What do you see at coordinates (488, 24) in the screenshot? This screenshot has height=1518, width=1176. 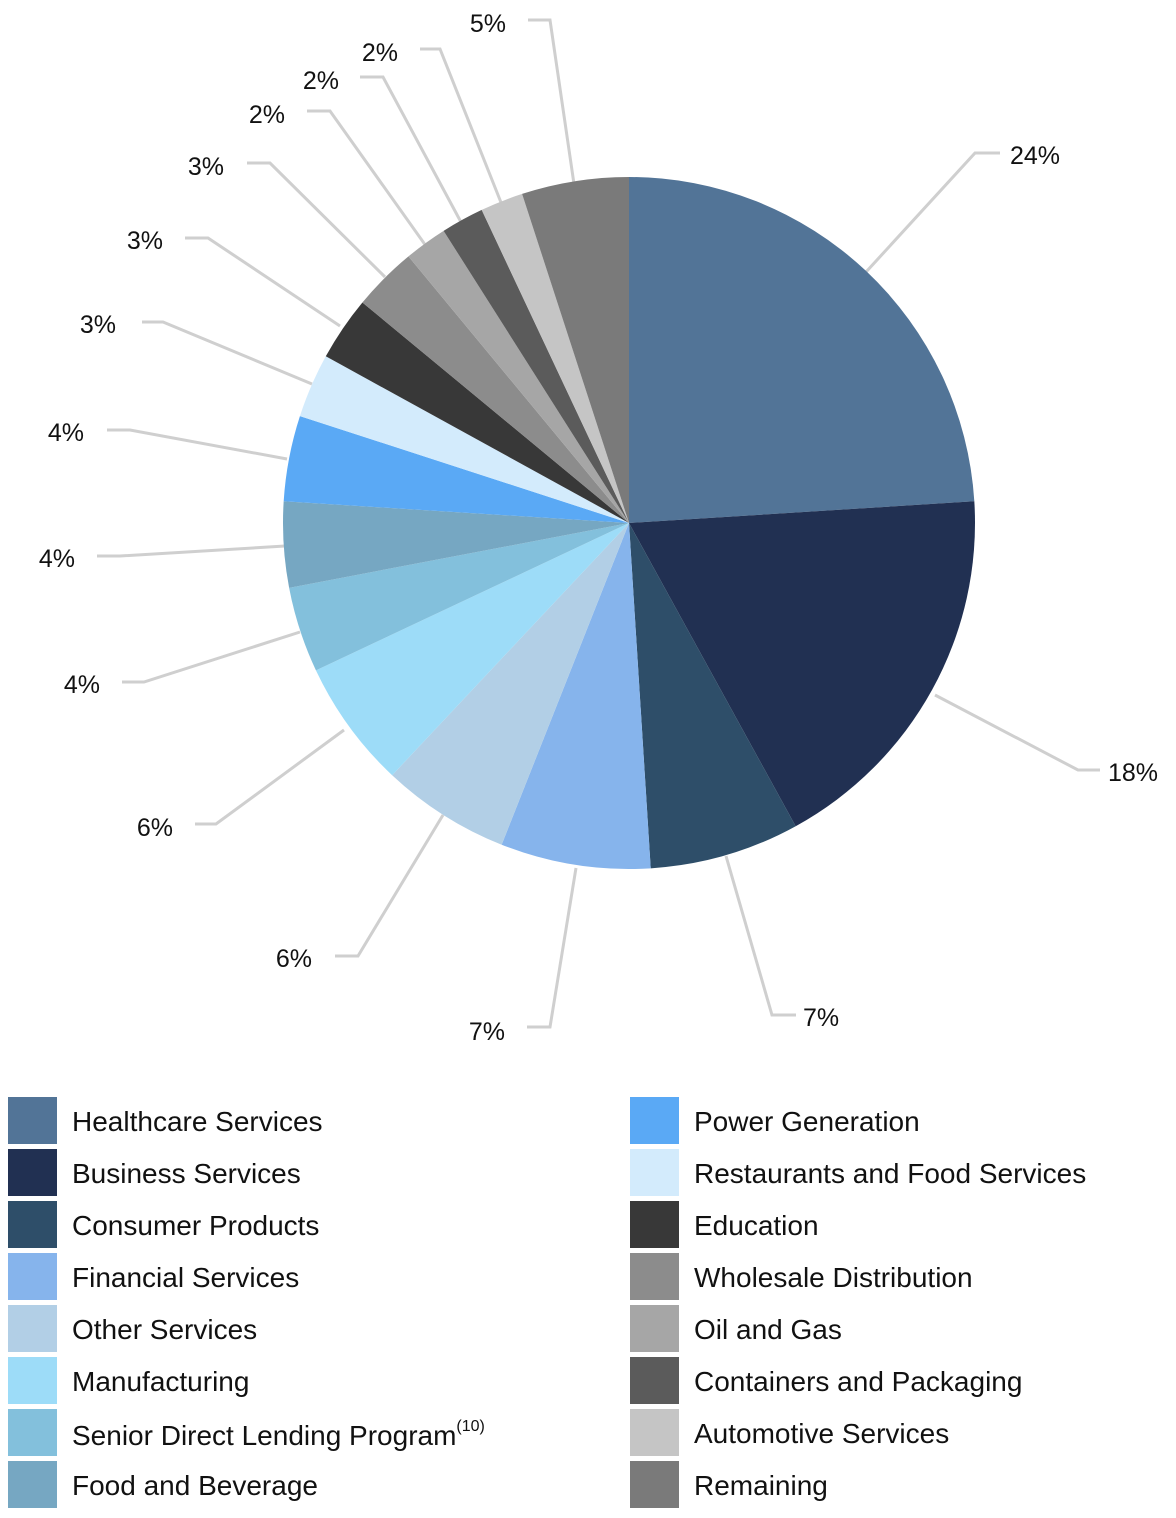 I see `percent-label: 5%` at bounding box center [488, 24].